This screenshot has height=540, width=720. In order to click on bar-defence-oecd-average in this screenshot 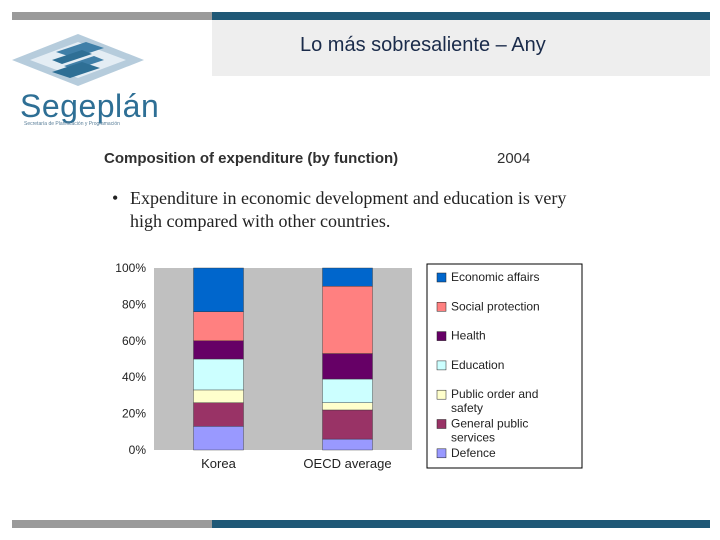, I will do `click(347, 444)`.